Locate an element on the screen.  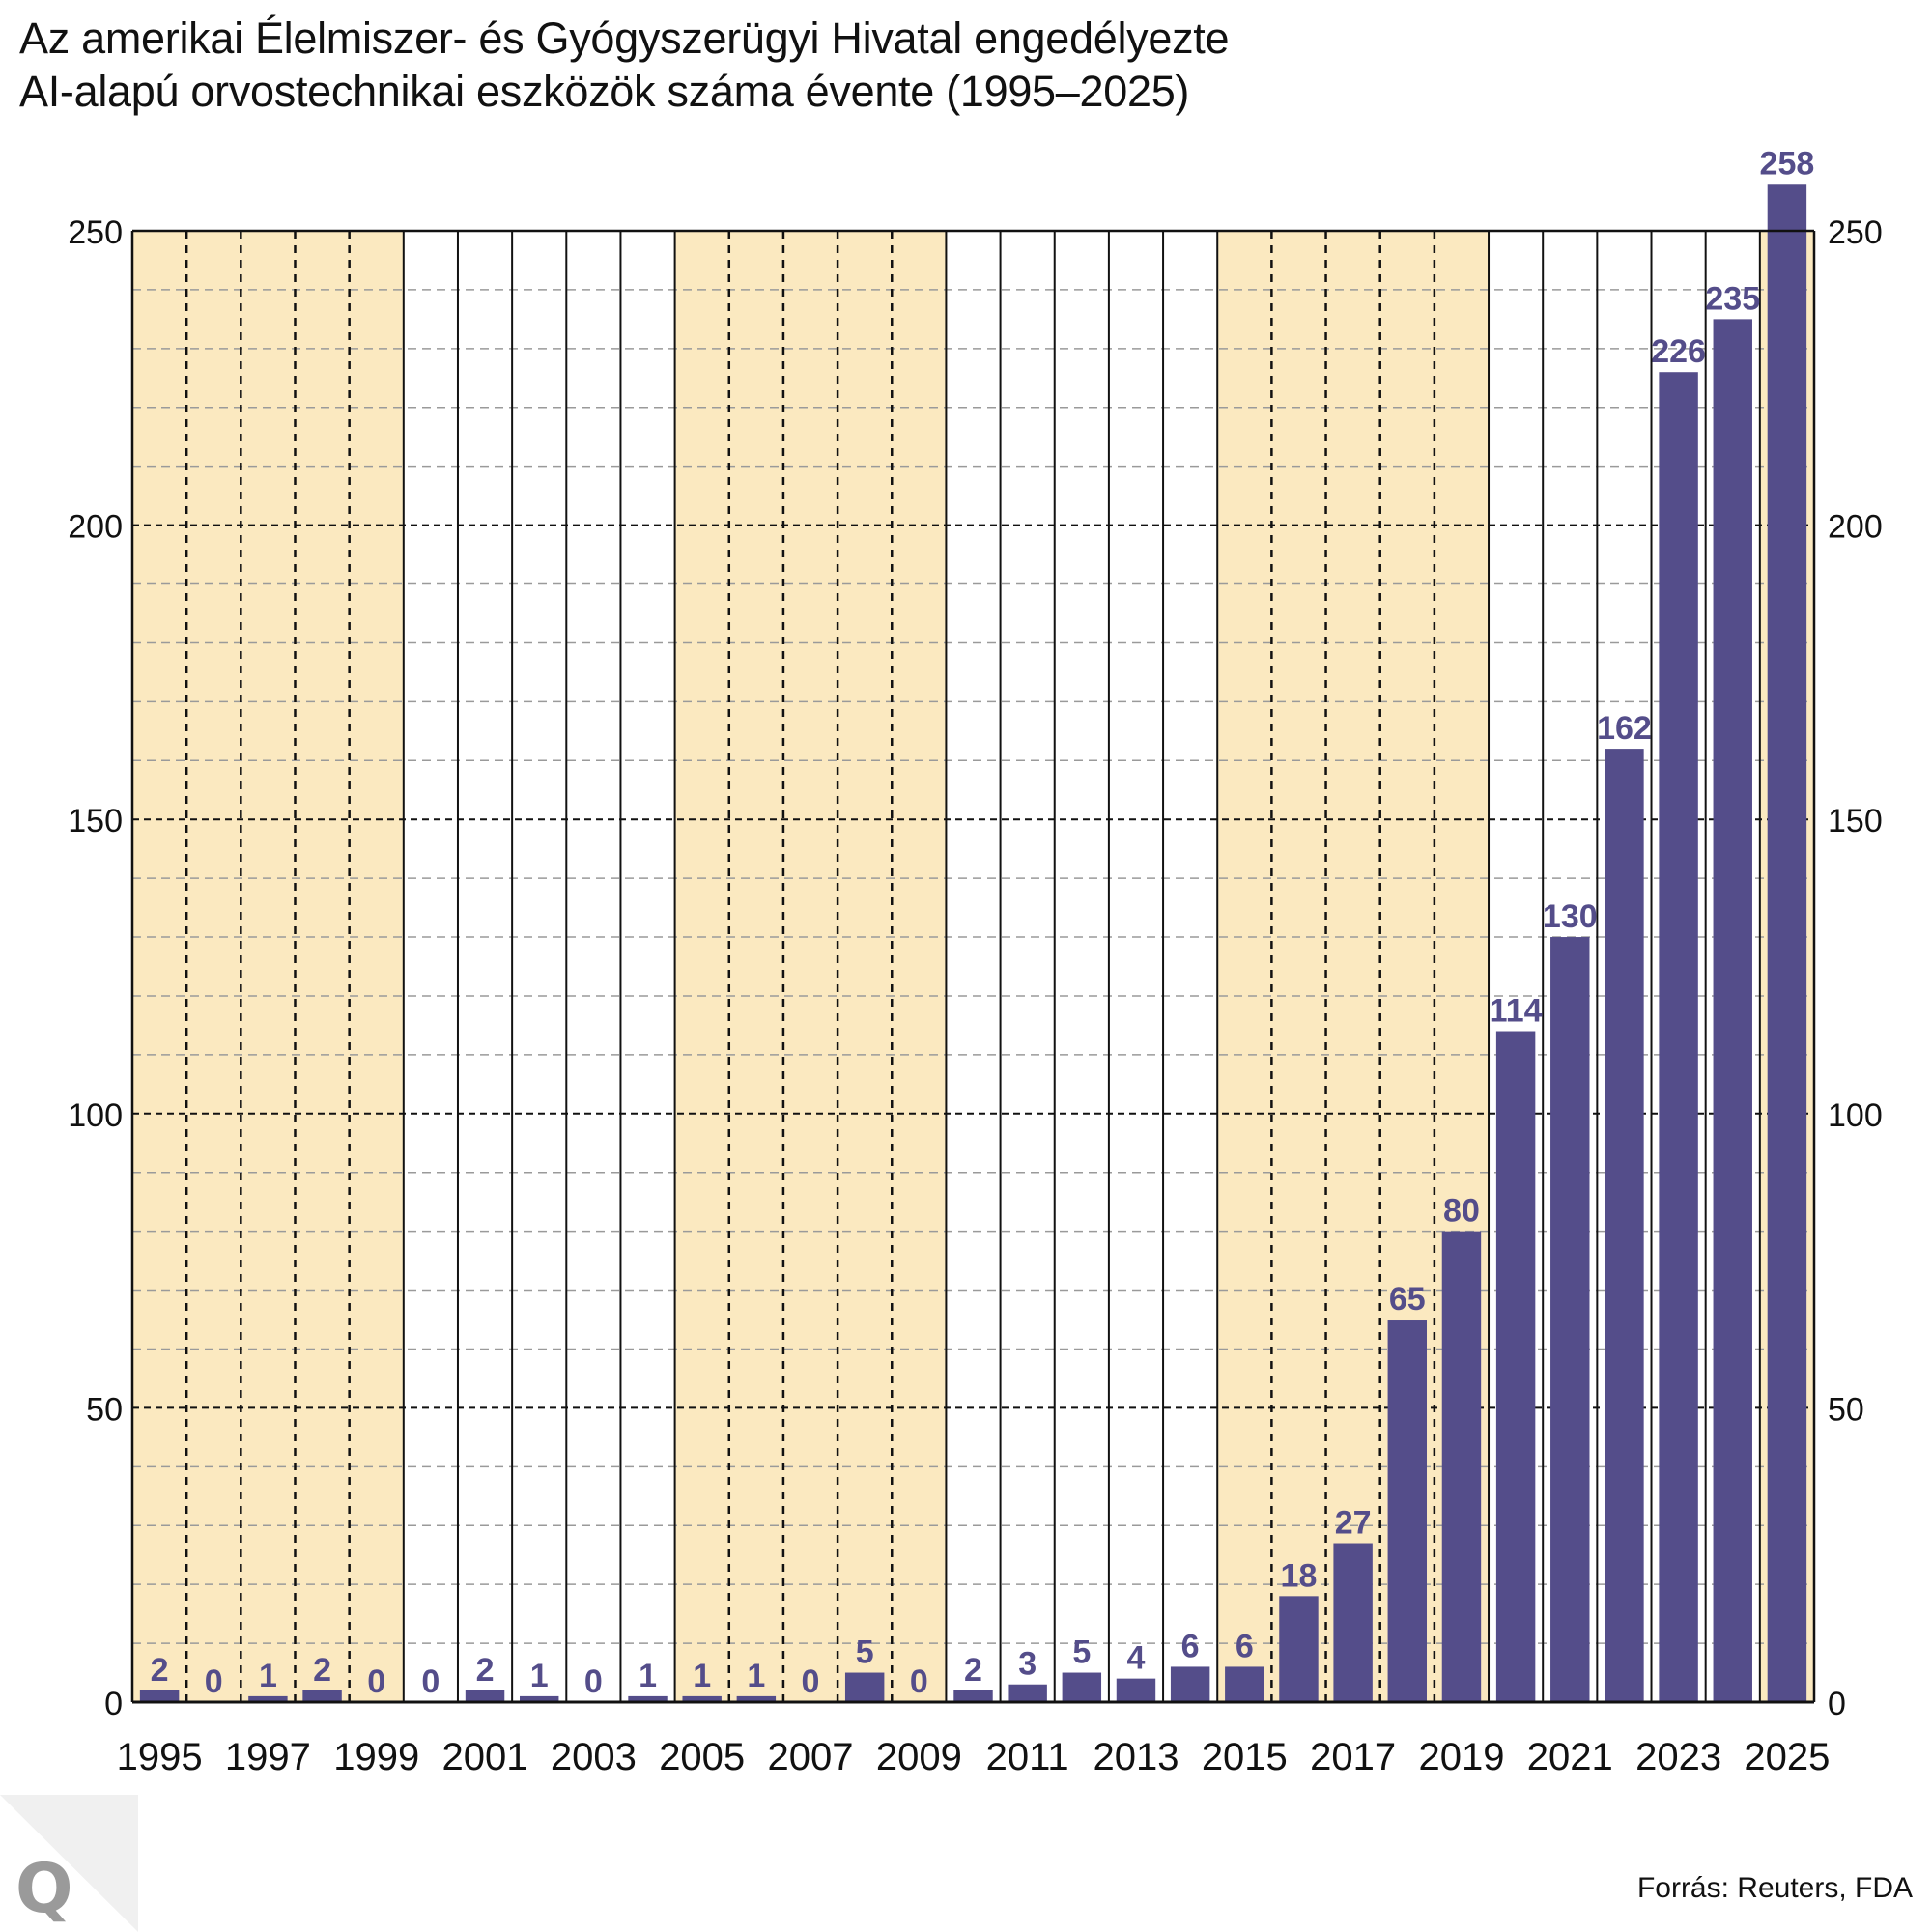
x-tick-label: 2003 is located at coordinates (594, 1757).